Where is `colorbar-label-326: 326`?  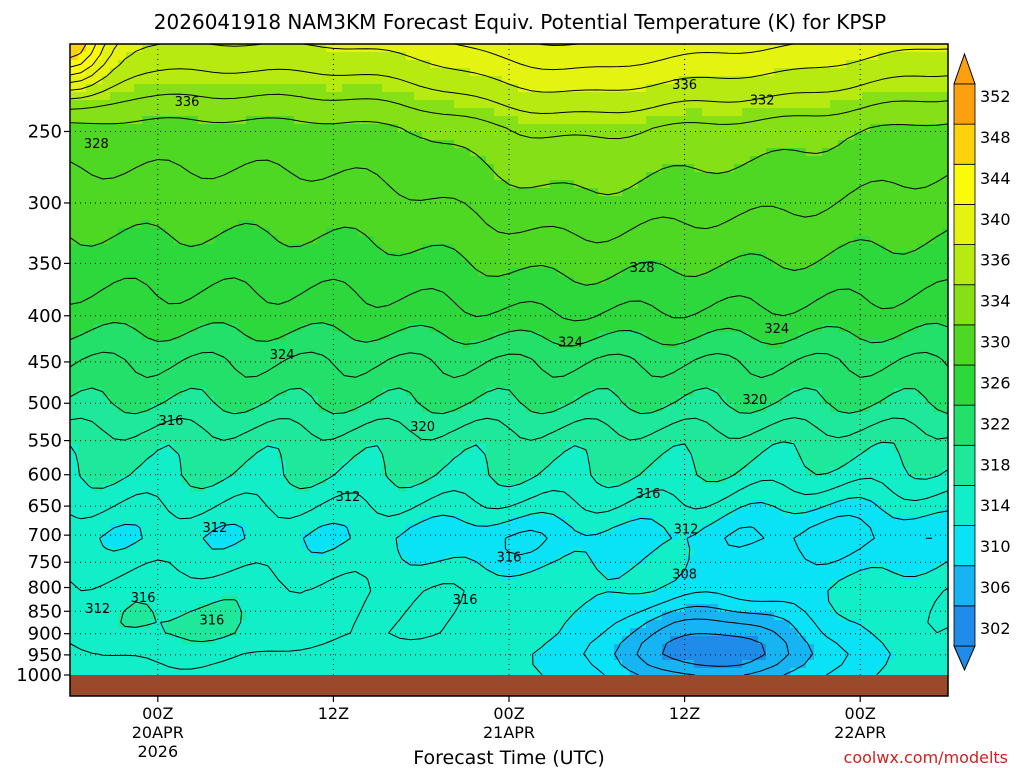
colorbar-label-326: 326 is located at coordinates (995, 382).